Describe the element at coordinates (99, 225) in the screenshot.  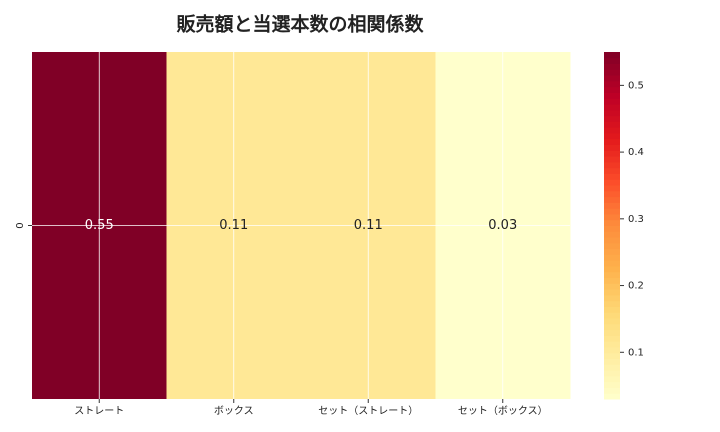
I see `value-label: 0.55` at that location.